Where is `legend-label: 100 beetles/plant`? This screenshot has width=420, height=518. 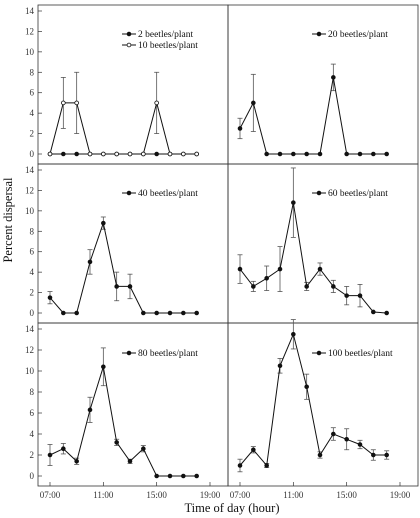
legend-label: 100 beetles/plant is located at coordinates (360, 354).